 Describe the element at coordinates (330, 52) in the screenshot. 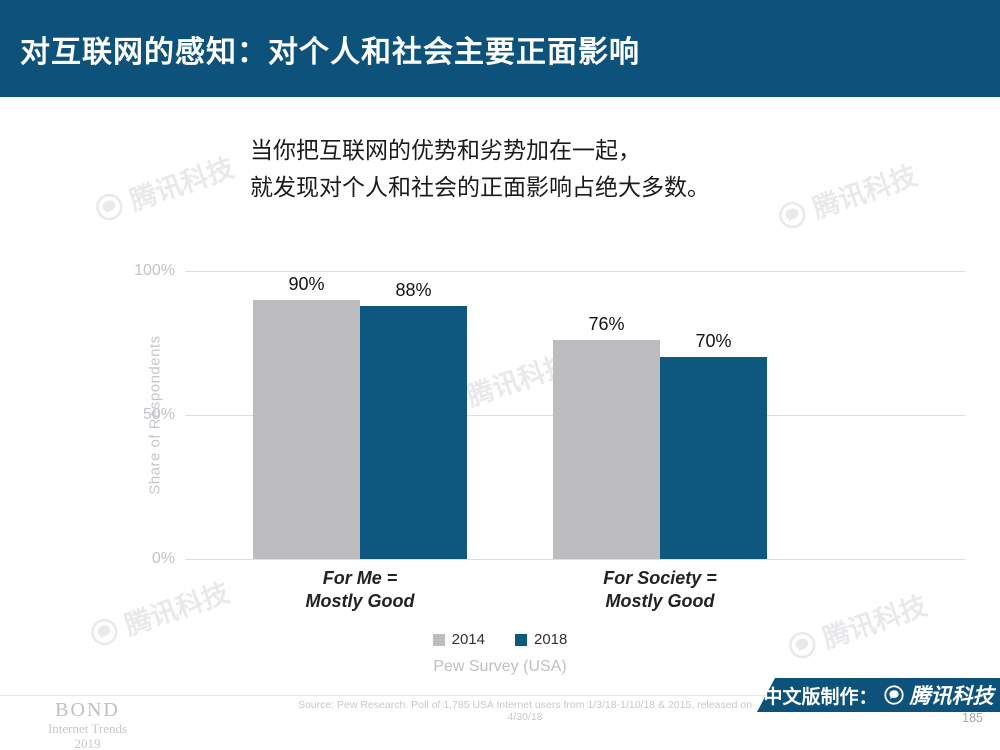

I see `page-title: 对互联网的感知：对个人和社会主要正面影响` at that location.